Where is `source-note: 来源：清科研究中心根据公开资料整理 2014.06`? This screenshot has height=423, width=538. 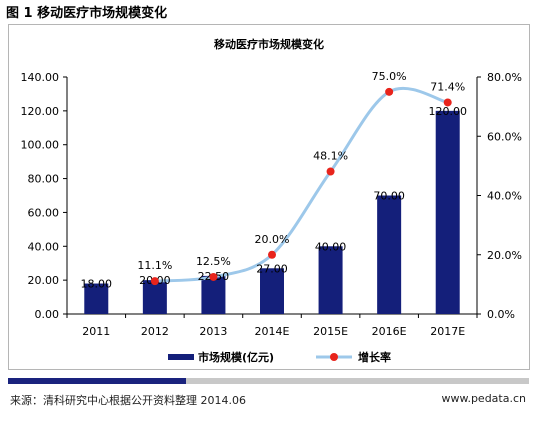 source-note: 来源：清科研究中心根据公开资料整理 2014.06 is located at coordinates (128, 400).